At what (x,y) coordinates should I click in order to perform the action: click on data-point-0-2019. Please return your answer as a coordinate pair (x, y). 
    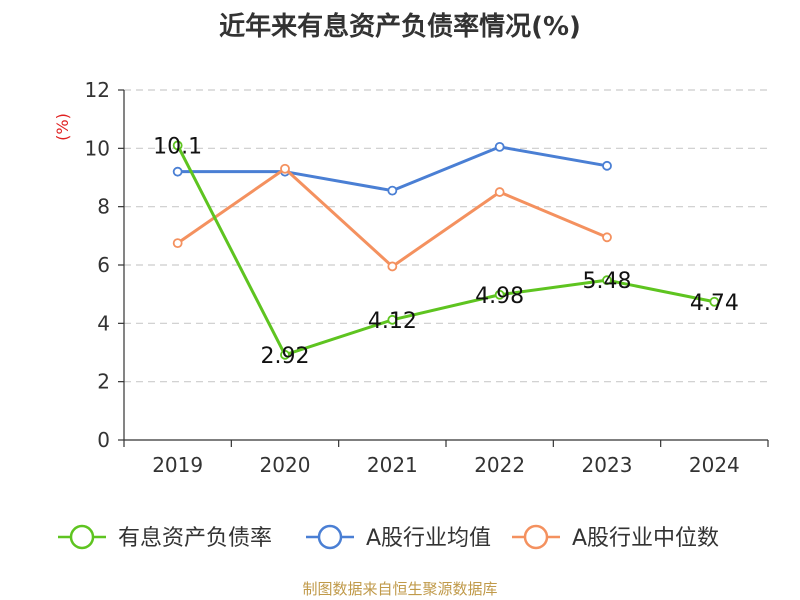
    Looking at the image, I should click on (177, 145).